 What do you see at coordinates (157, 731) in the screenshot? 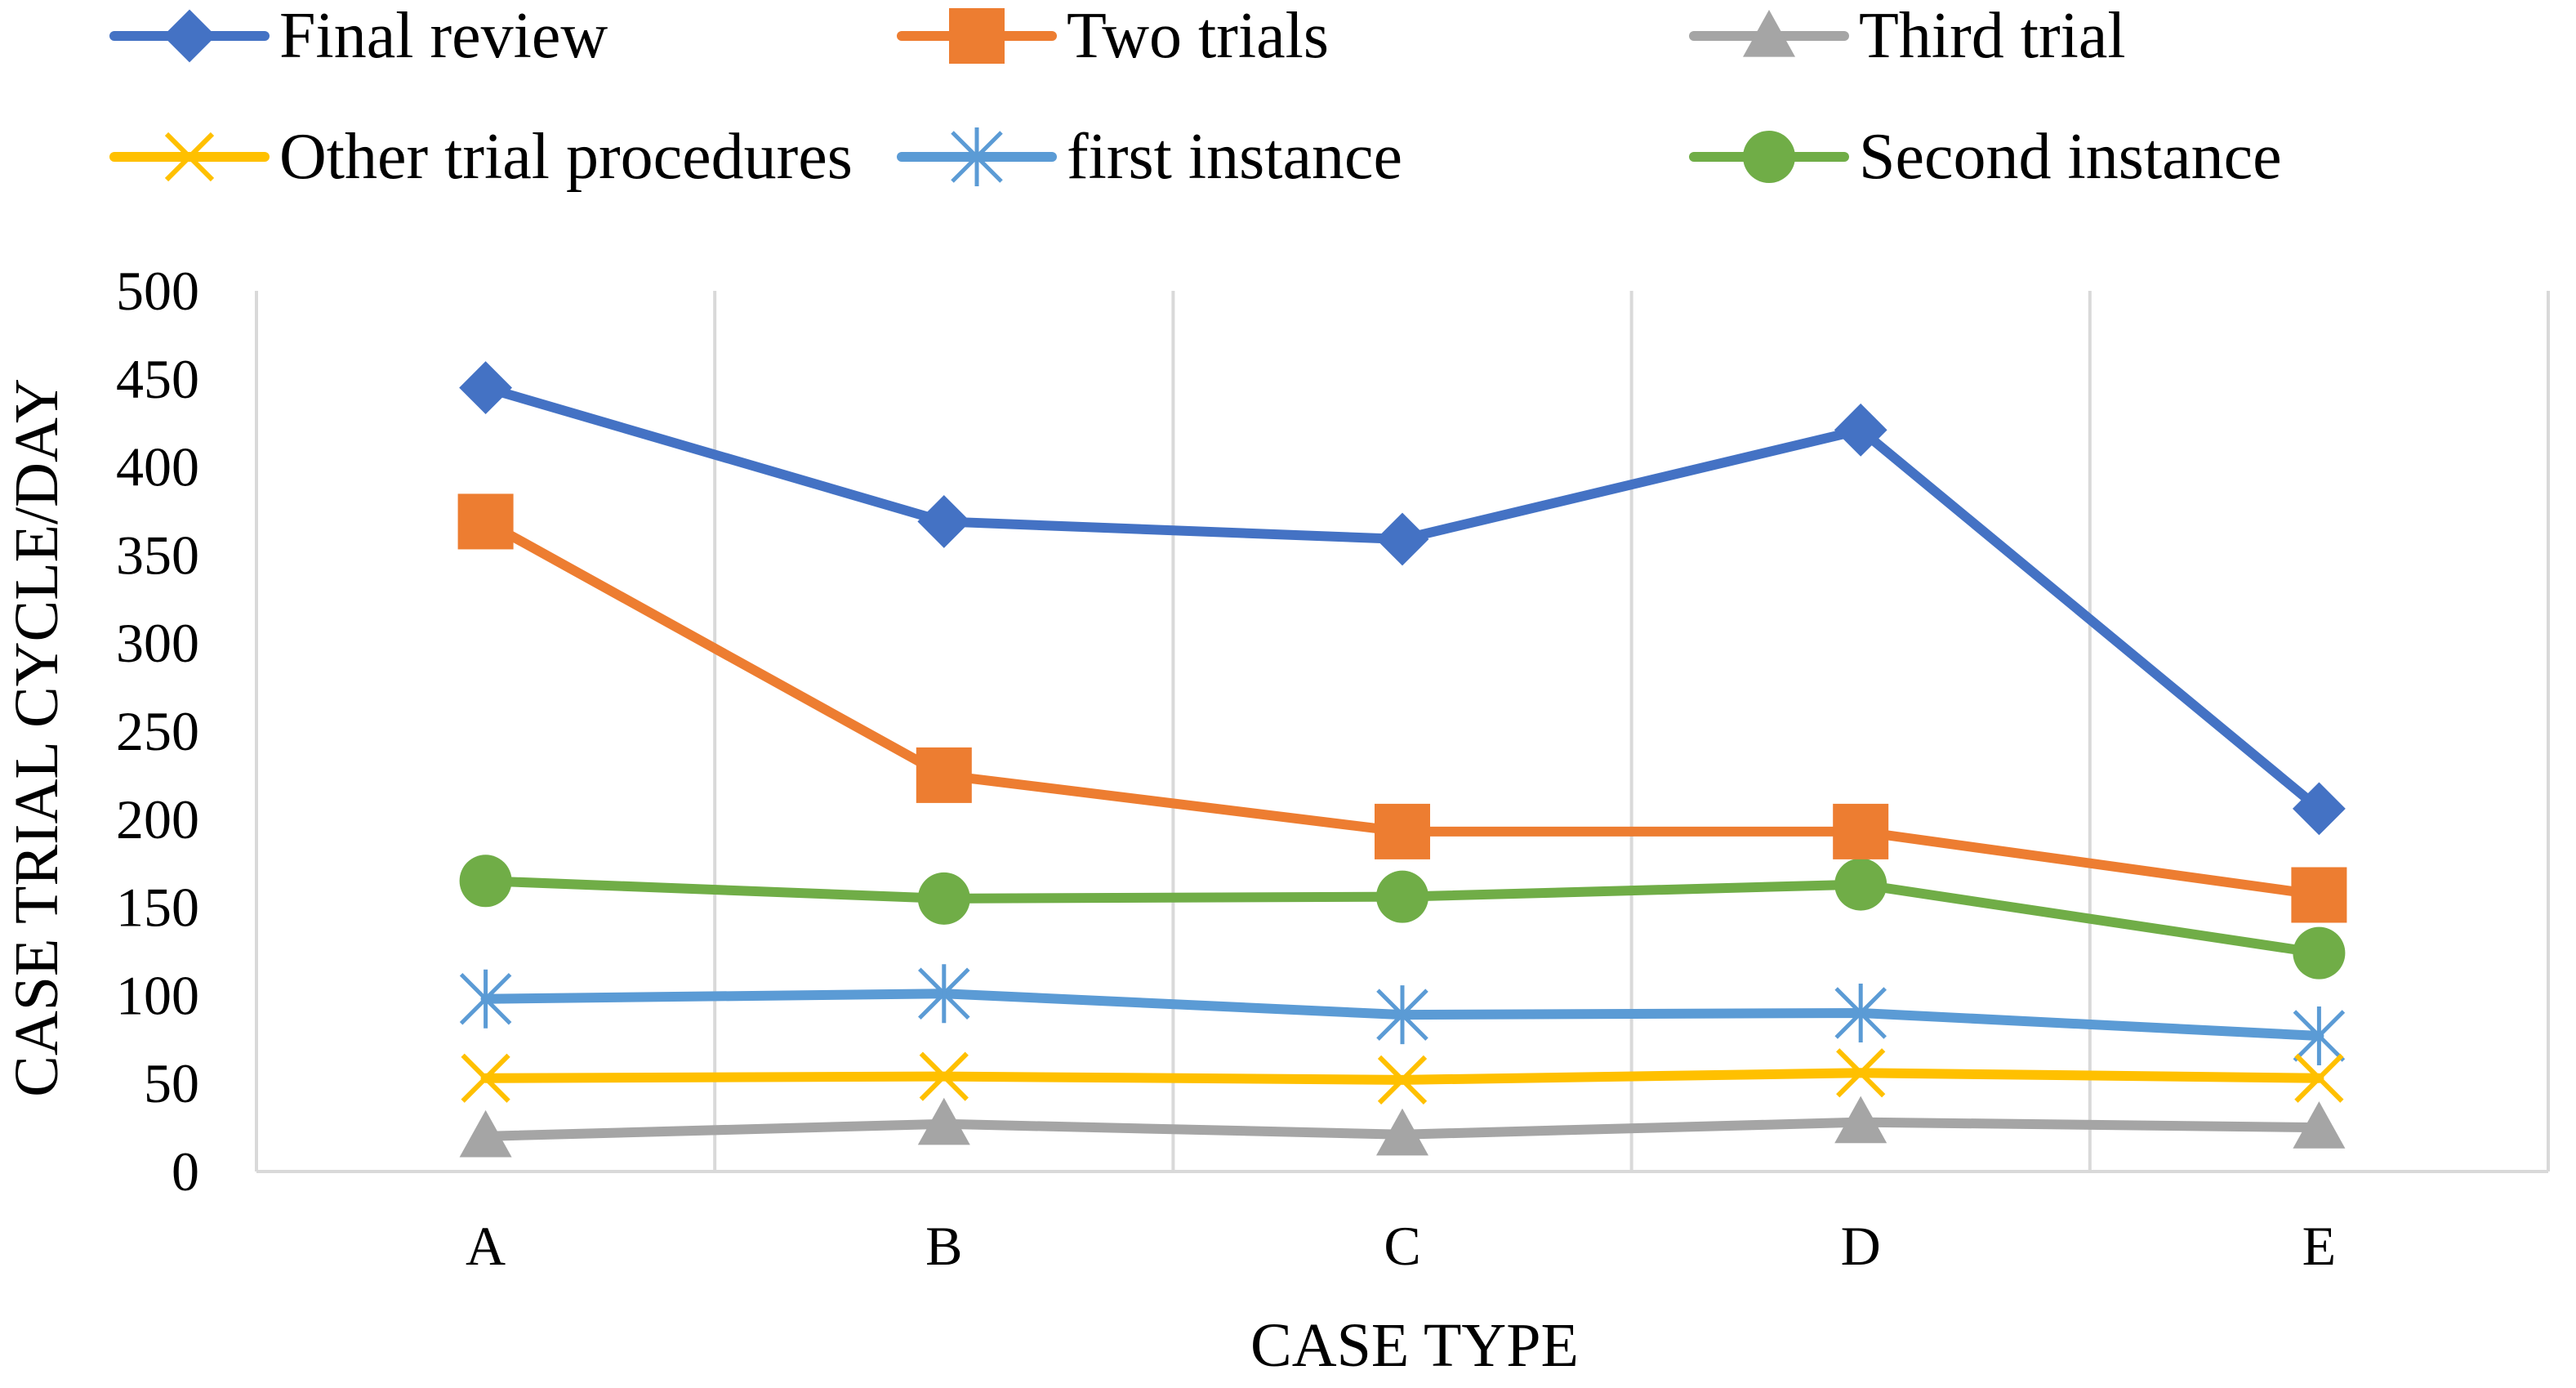
I see `y-tick-label: 250` at bounding box center [157, 731].